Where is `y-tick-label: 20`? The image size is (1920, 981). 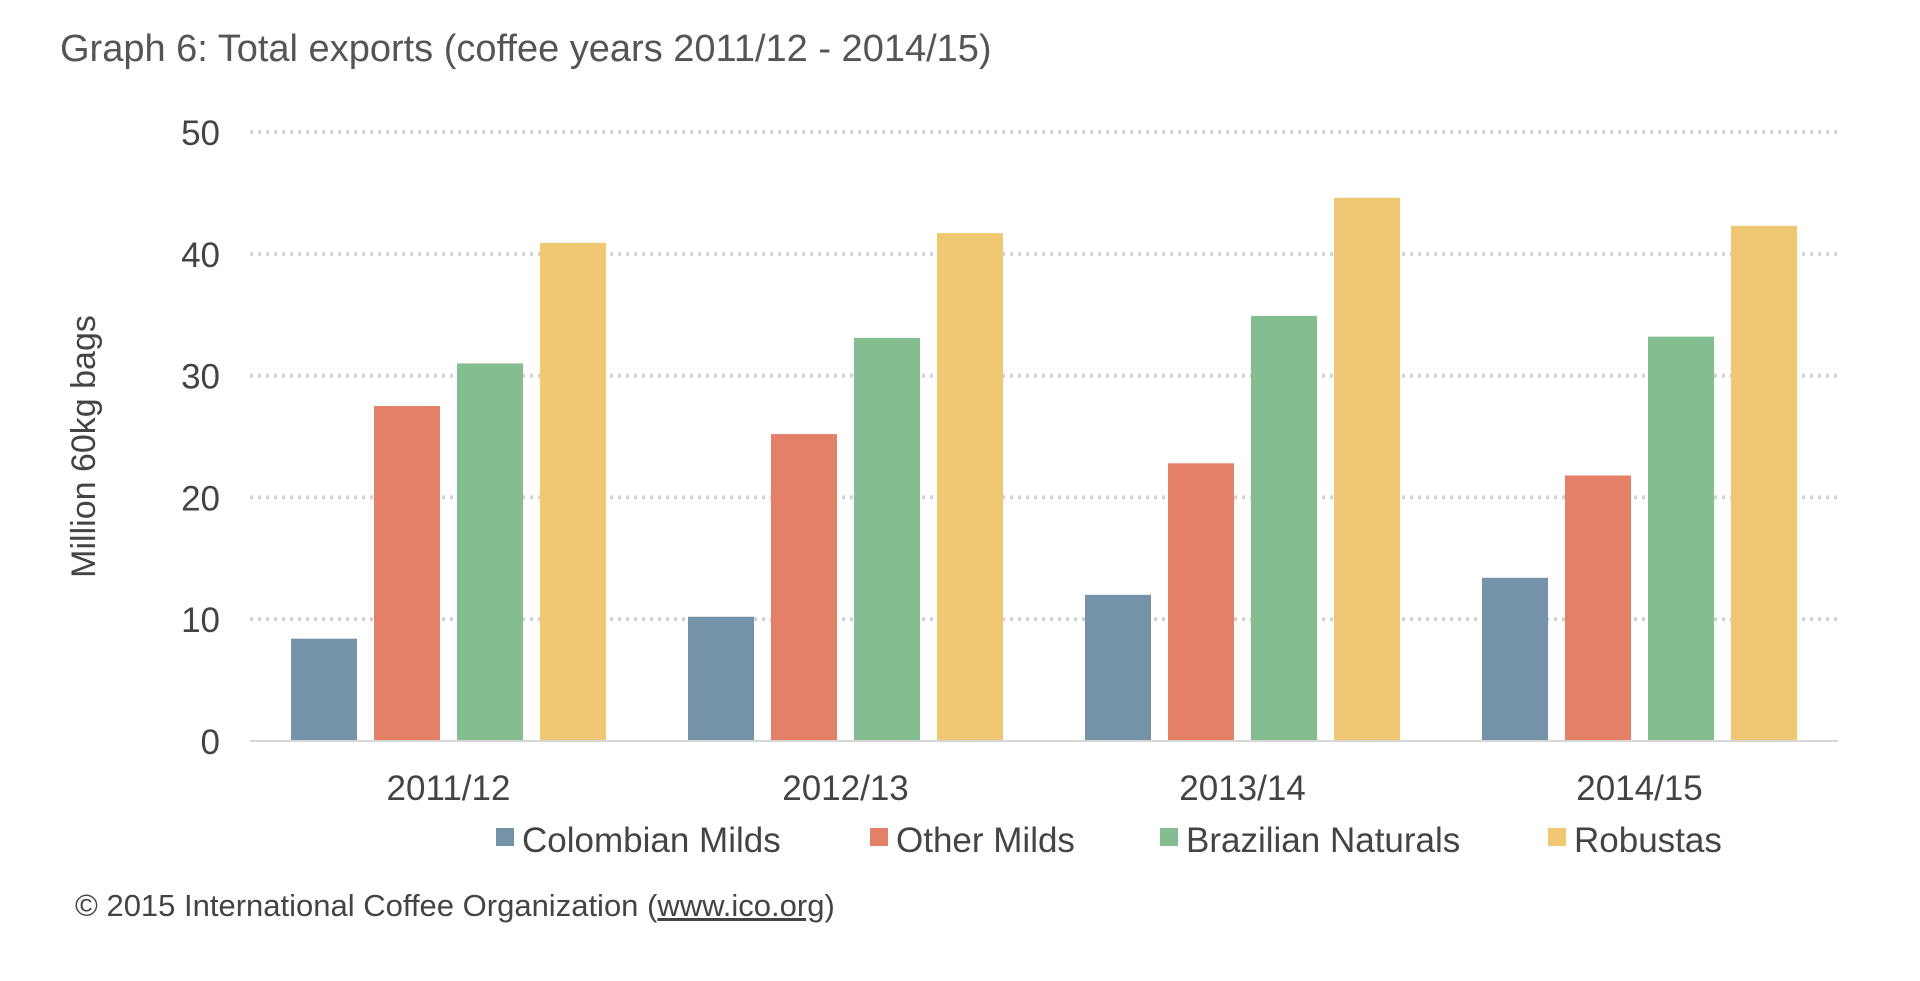
y-tick-label: 20 is located at coordinates (200, 498).